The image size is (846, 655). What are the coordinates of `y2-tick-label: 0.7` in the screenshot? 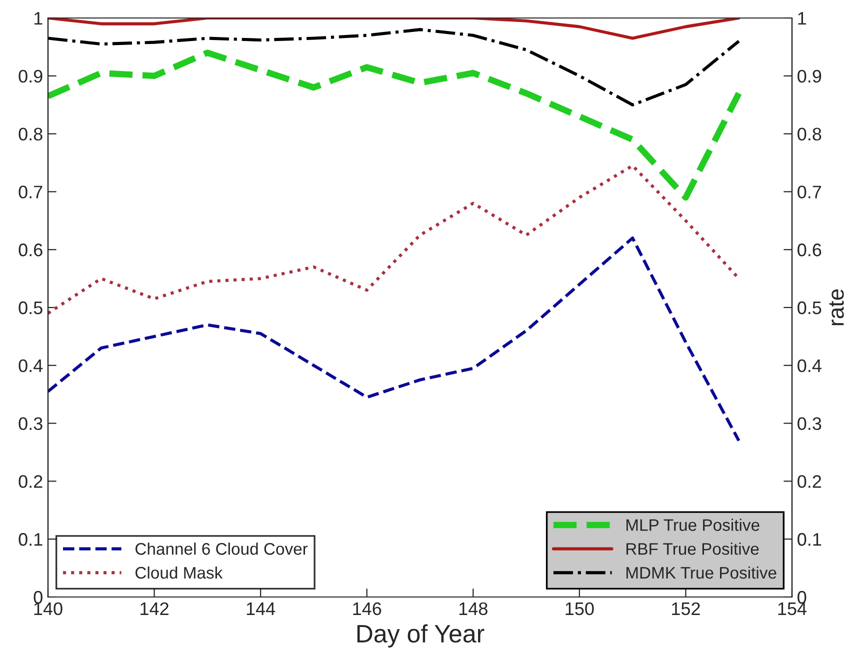 It's located at (810, 192).